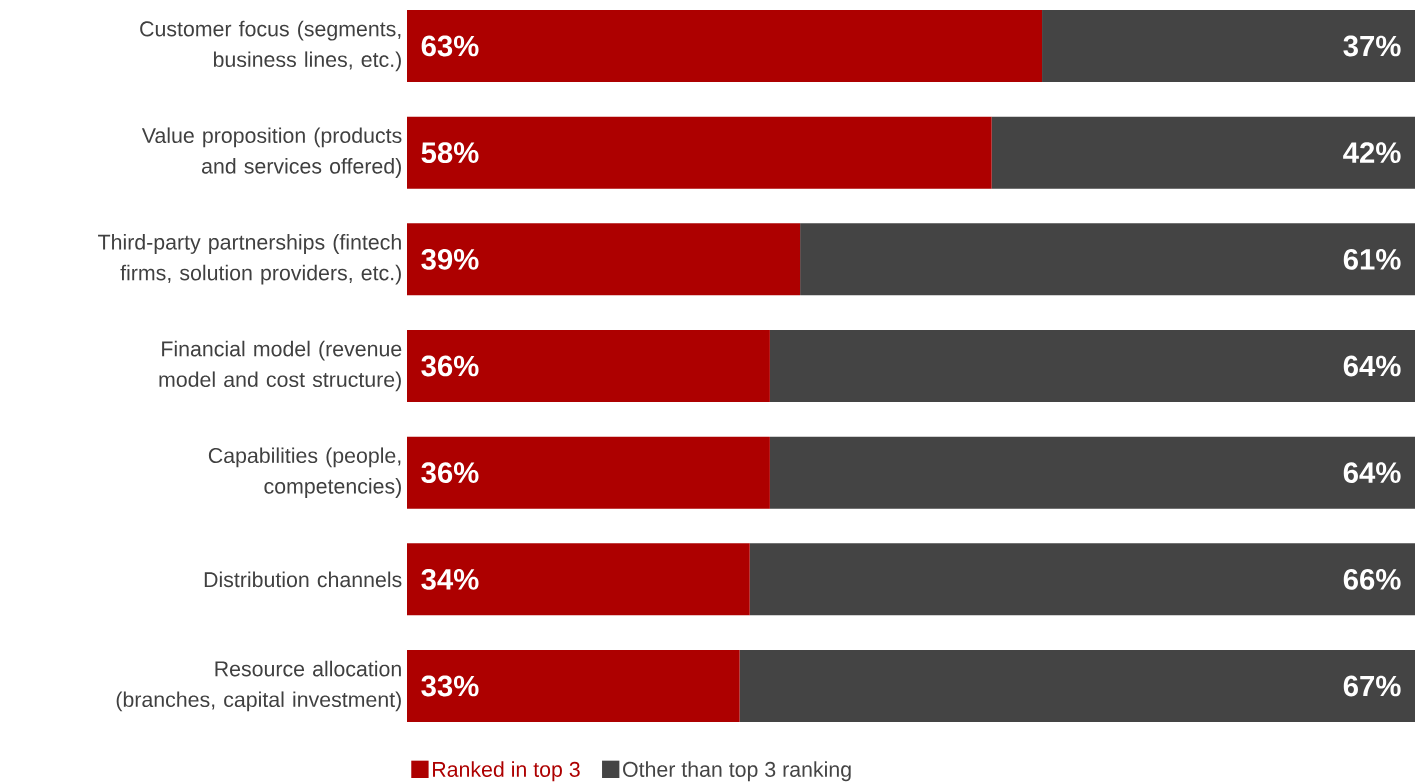 The image size is (1415, 783). I want to click on y-tick-label: Resource allocation (branches, capital investment), so click(258, 686).